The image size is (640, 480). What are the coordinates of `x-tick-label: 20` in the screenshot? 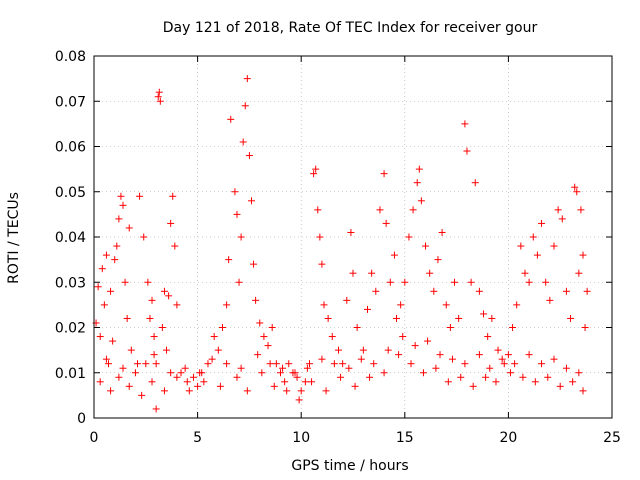 It's located at (508, 438).